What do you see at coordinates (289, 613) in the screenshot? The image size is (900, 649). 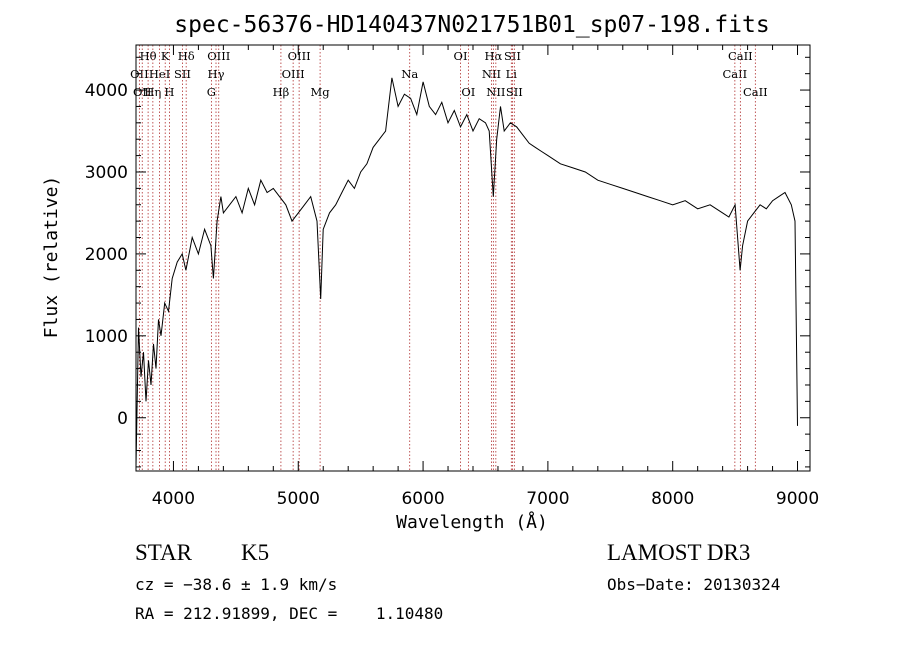 I see `coordinates-ra-dec: RA = 212.91899, DEC = 1.10480` at bounding box center [289, 613].